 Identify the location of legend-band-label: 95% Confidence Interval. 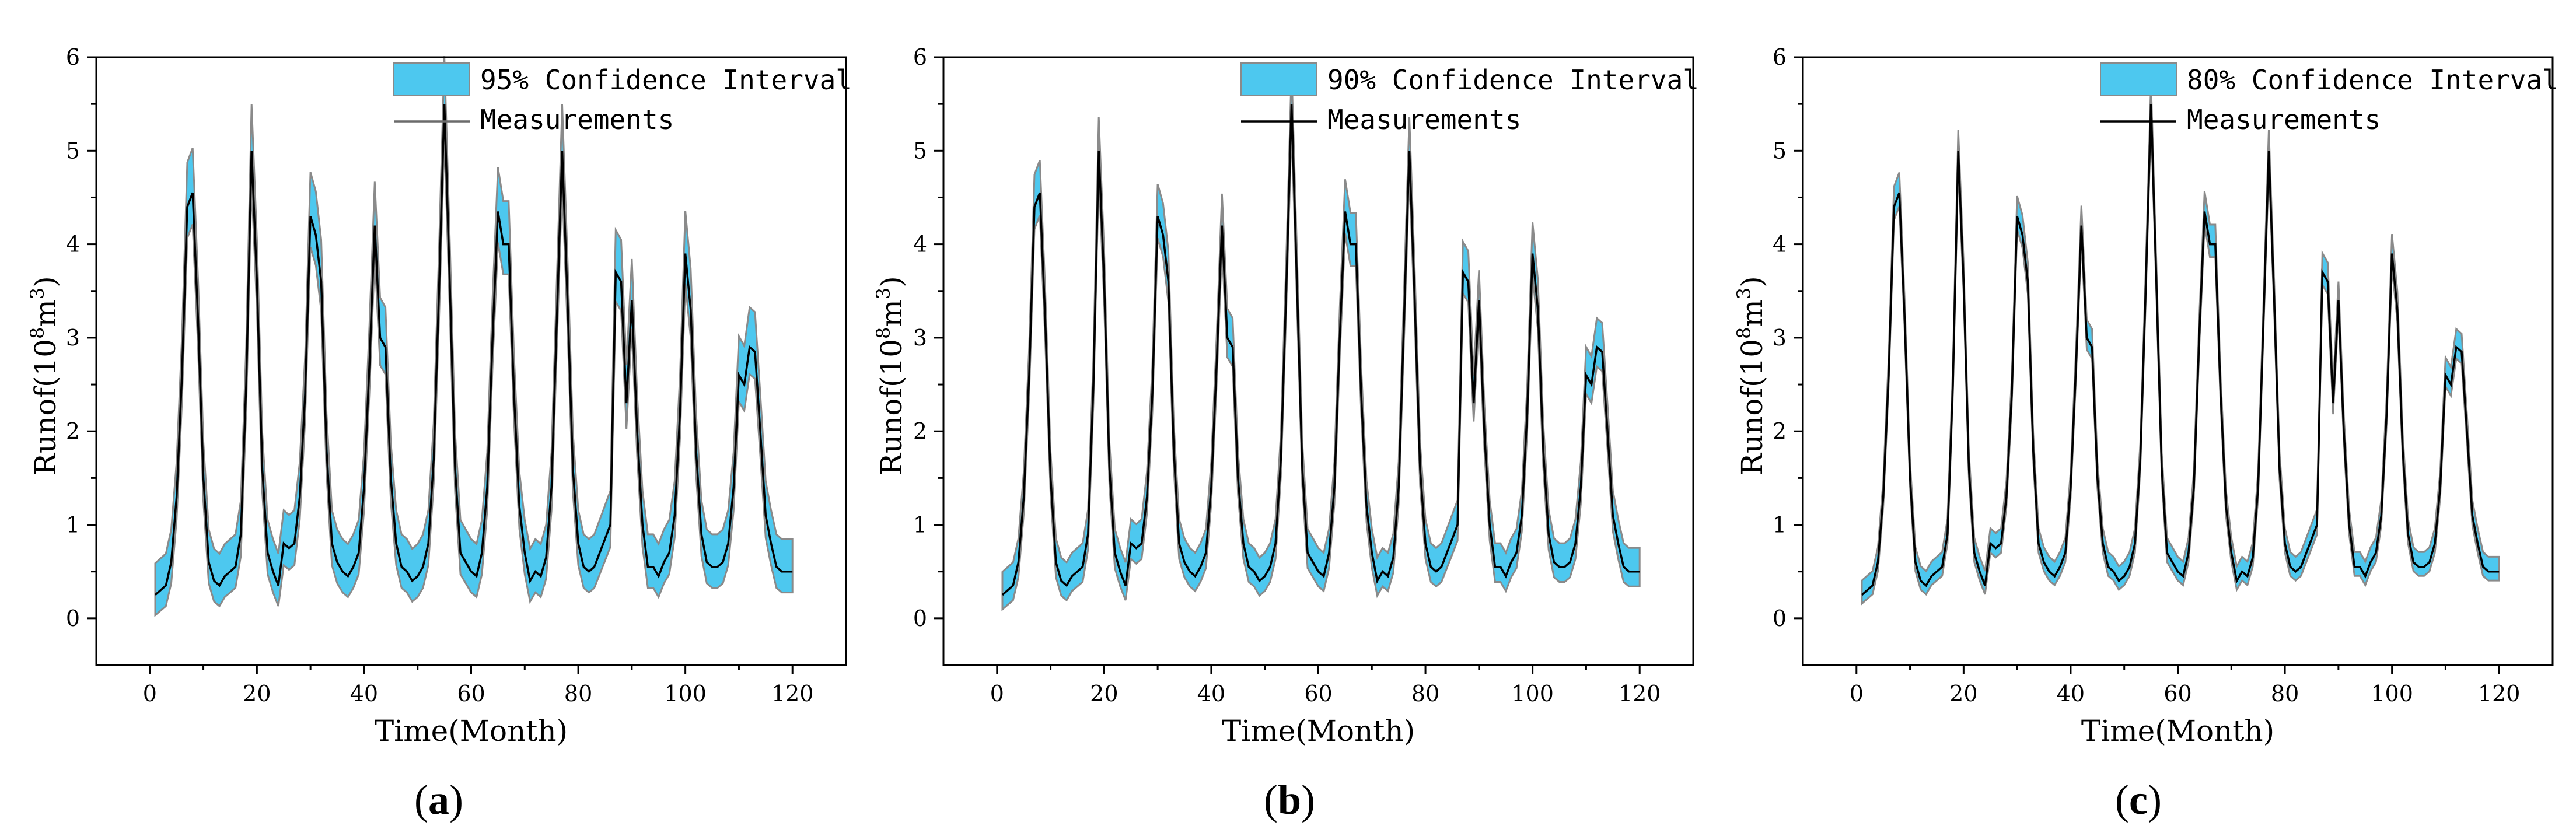
(666, 80).